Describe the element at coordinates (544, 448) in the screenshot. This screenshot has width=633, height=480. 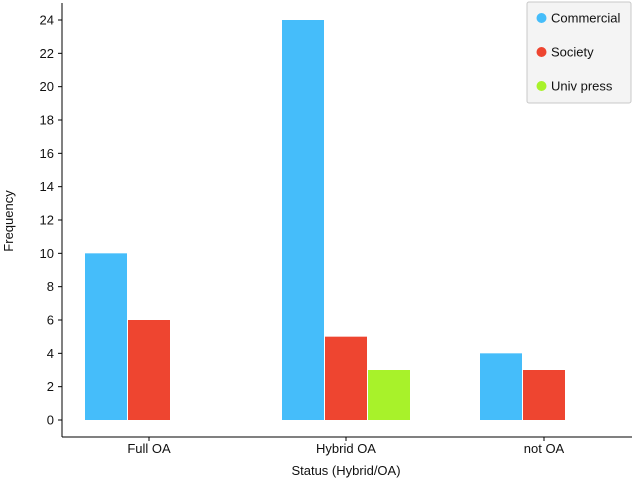
I see `x-tick-label: not OA` at that location.